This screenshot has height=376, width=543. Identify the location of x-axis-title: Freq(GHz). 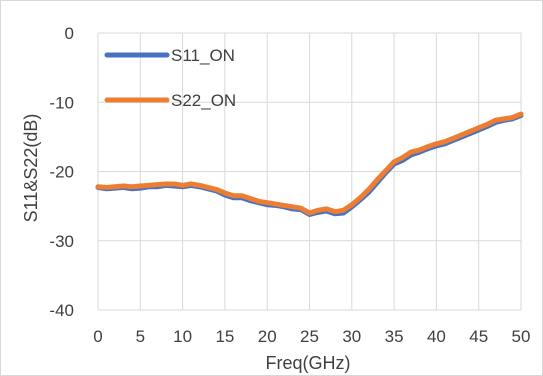
(308, 363).